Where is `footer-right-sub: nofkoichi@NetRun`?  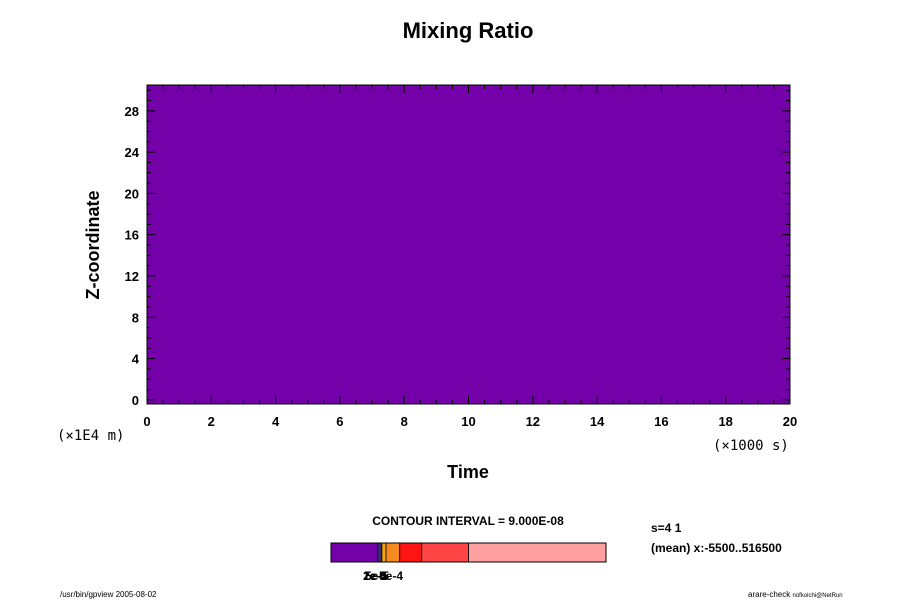
footer-right-sub: nofkoichi@NetRun is located at coordinates (817, 596).